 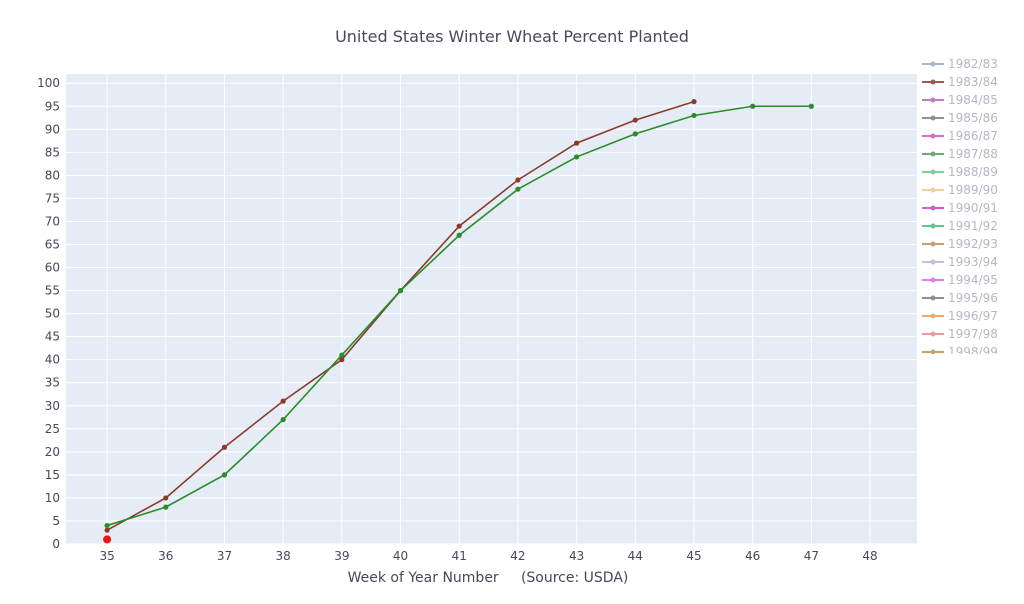 I want to click on x-axis-label: Week of Year Number (Source: USDA), so click(x=488, y=578).